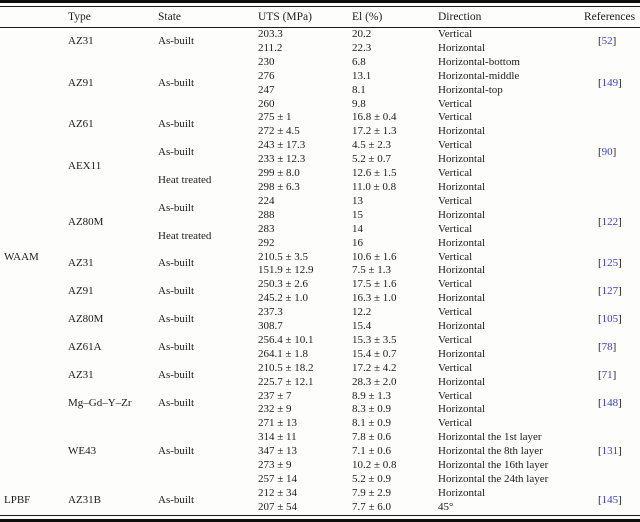 This screenshot has height=522, width=640. I want to click on column-header-state: State, so click(204, 17).